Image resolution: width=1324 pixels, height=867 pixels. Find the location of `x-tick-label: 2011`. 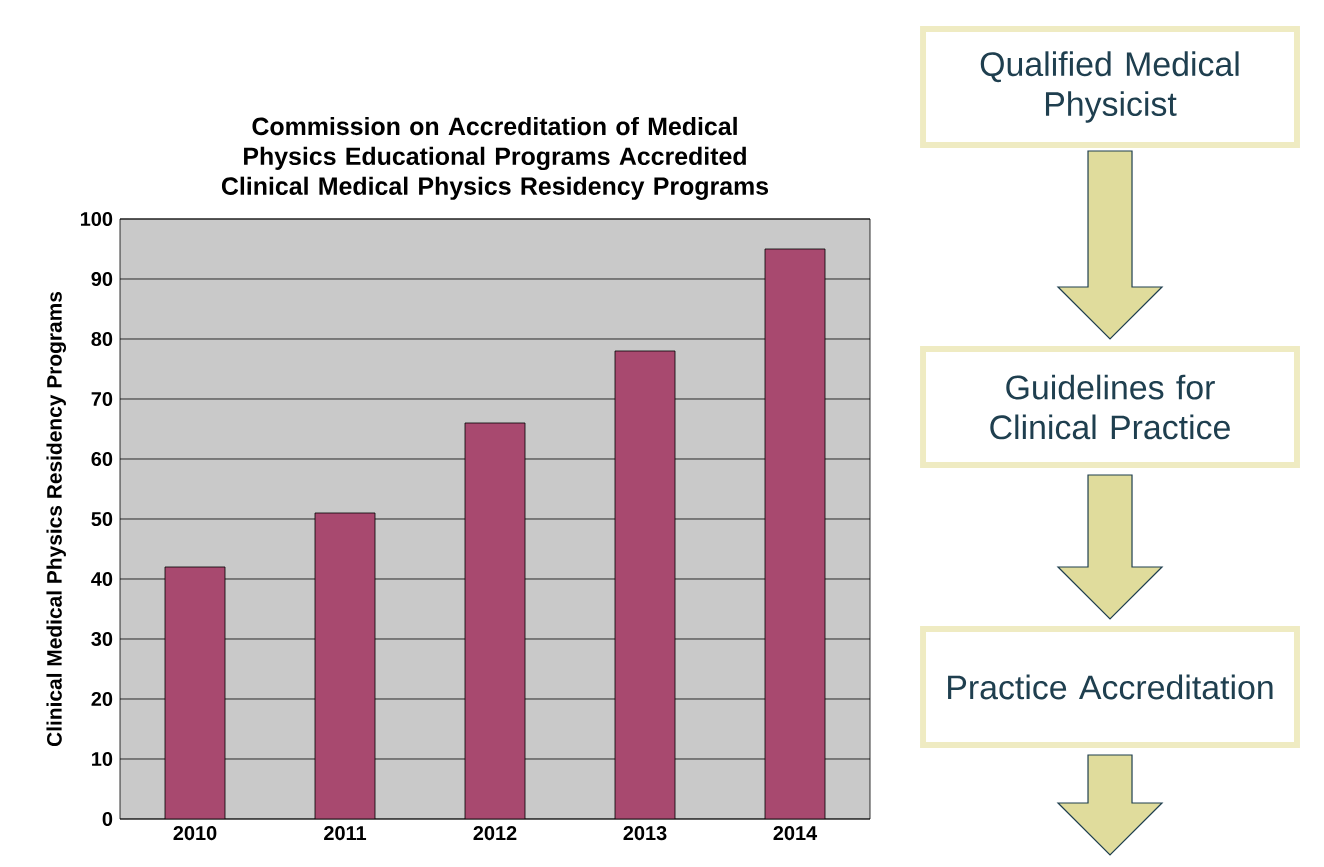

x-tick-label: 2011 is located at coordinates (345, 833).